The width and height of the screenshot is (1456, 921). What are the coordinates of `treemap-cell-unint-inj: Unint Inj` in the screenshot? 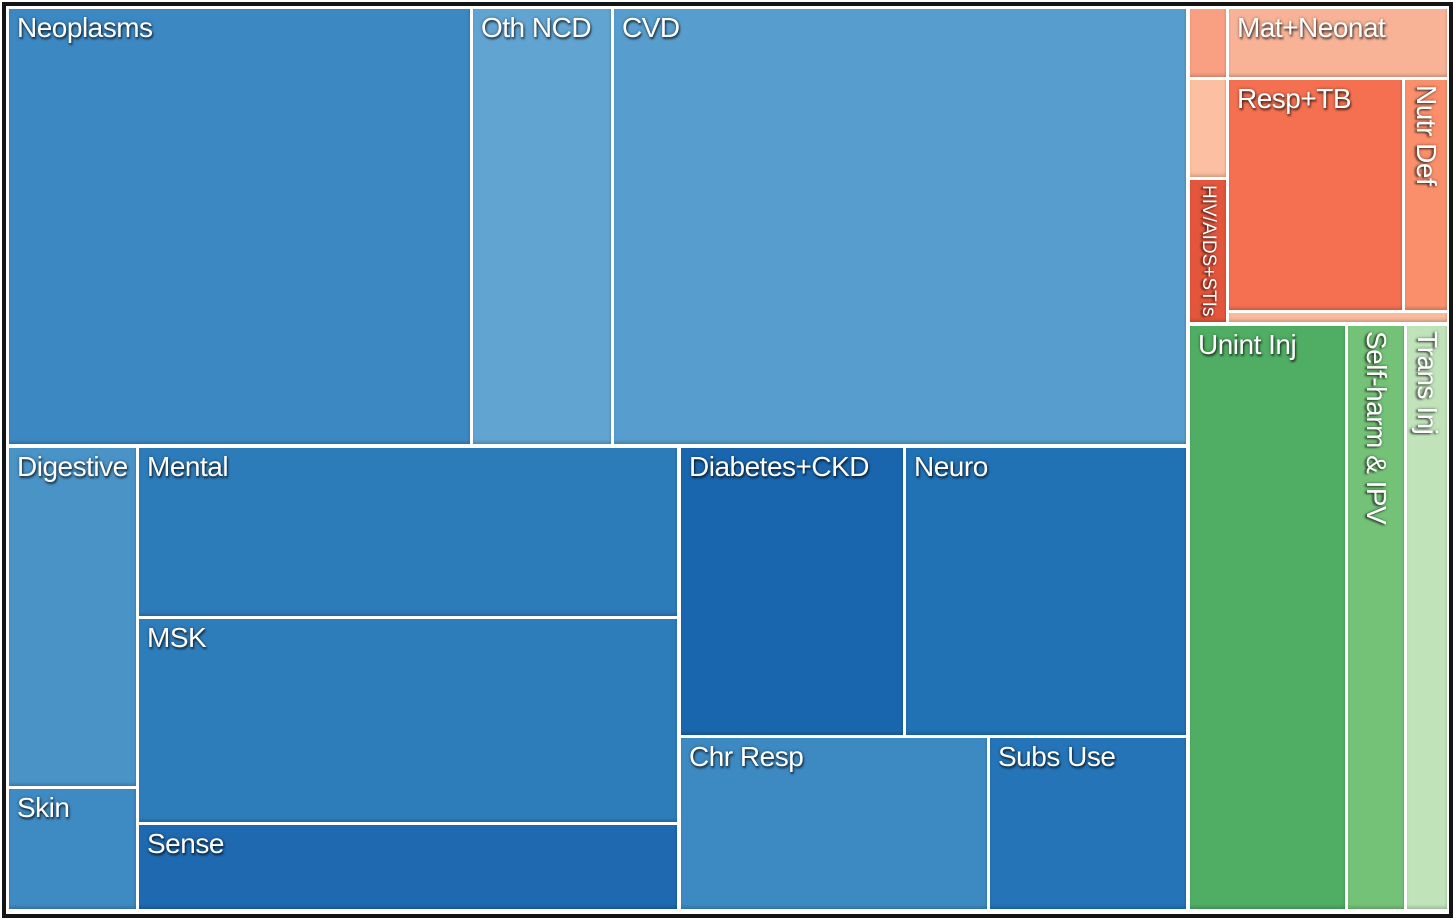 It's located at (1267, 617).